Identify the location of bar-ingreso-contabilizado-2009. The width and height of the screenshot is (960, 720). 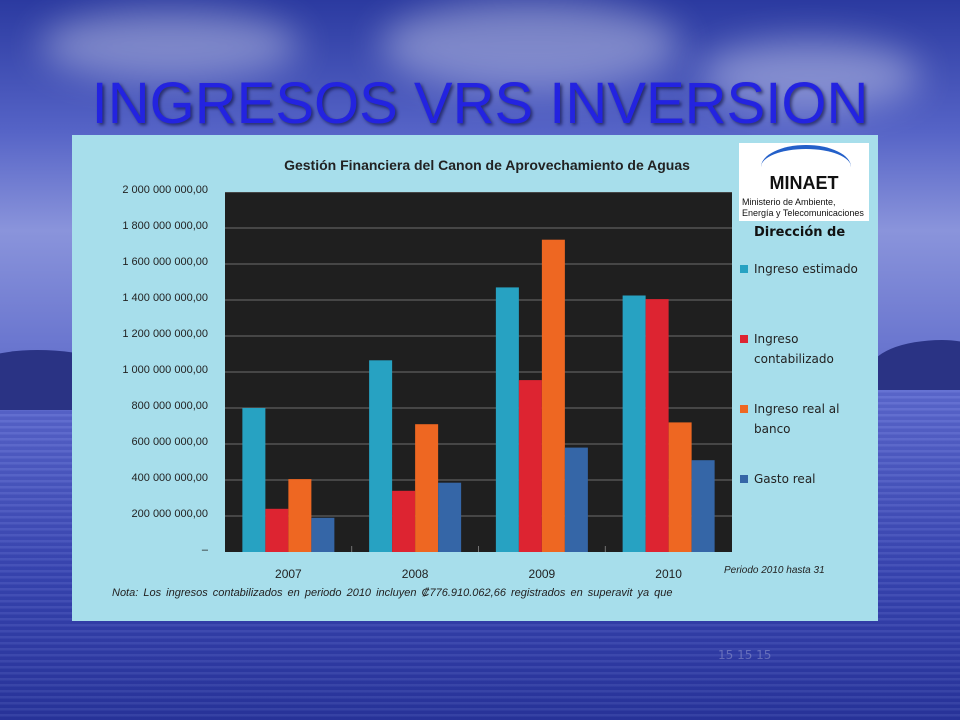
(530, 466).